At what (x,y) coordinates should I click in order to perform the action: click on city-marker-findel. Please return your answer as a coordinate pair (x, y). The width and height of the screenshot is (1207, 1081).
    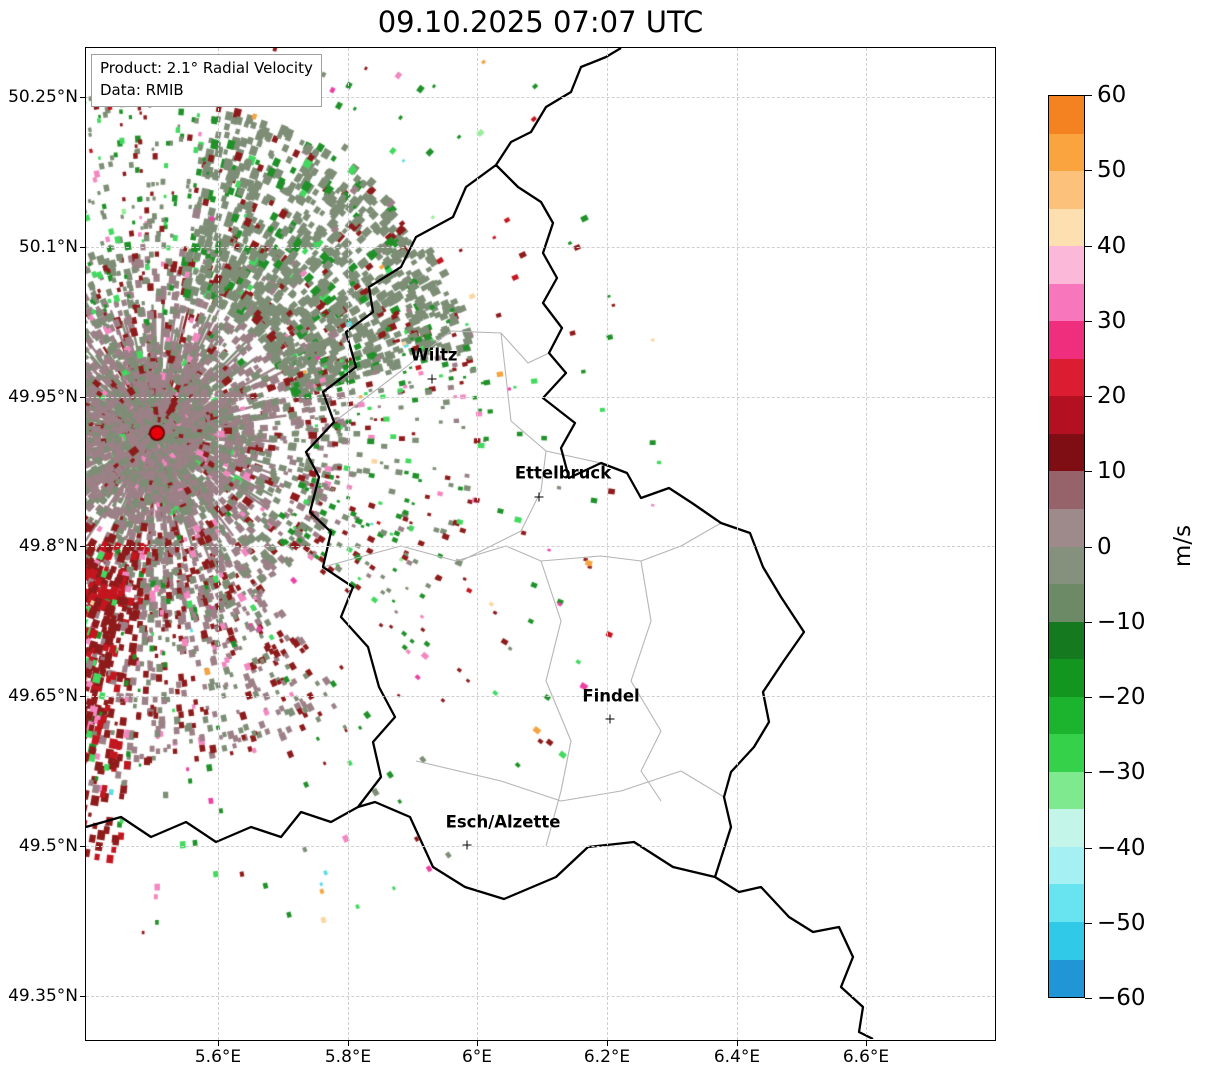
    Looking at the image, I should click on (610, 719).